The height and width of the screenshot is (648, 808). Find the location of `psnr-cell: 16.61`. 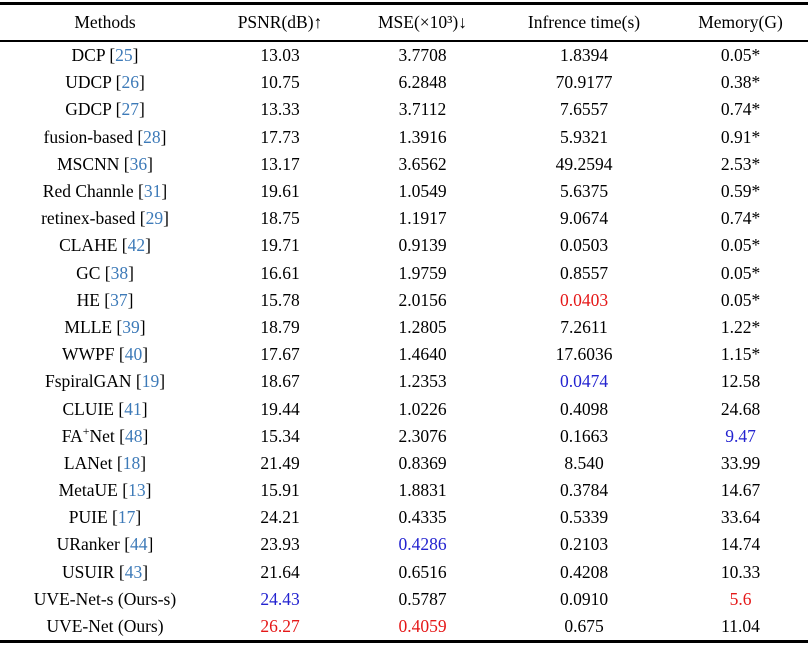

psnr-cell: 16.61 is located at coordinates (280, 272).